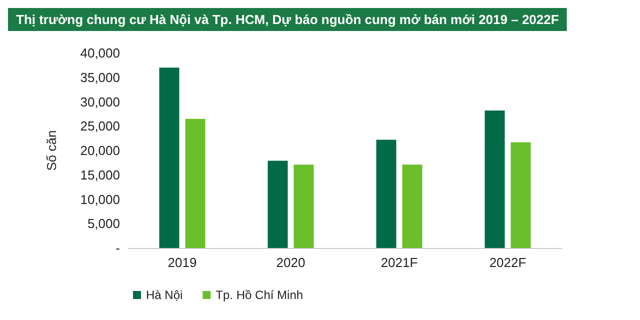 The image size is (640, 320). Describe the element at coordinates (100, 102) in the screenshot. I see `y-tick-label: 30,000` at that location.